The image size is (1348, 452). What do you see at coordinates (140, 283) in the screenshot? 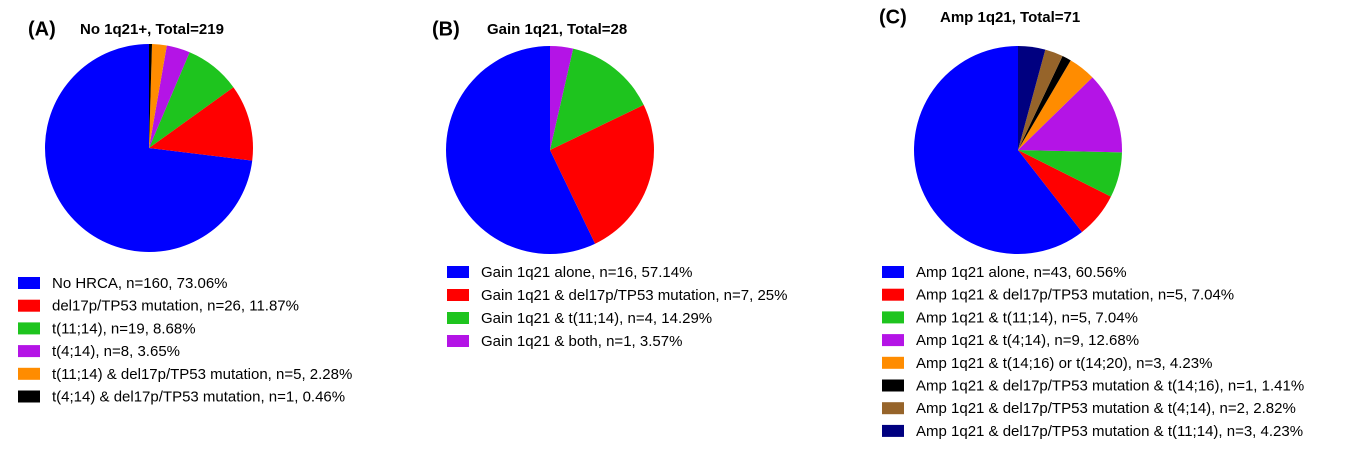
I see `legend-label: No HRCA, n=160, 73.06%` at bounding box center [140, 283].